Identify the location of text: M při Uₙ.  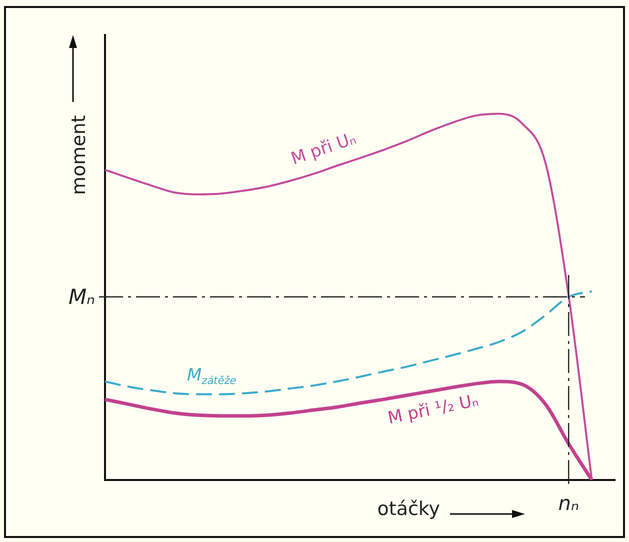
(323, 149).